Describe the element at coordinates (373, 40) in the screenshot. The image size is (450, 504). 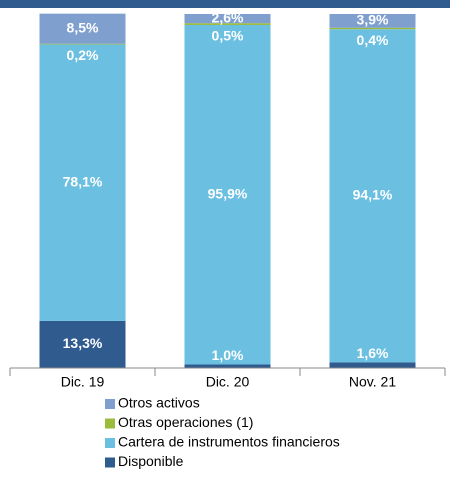
I see `data-label: 0,4%` at that location.